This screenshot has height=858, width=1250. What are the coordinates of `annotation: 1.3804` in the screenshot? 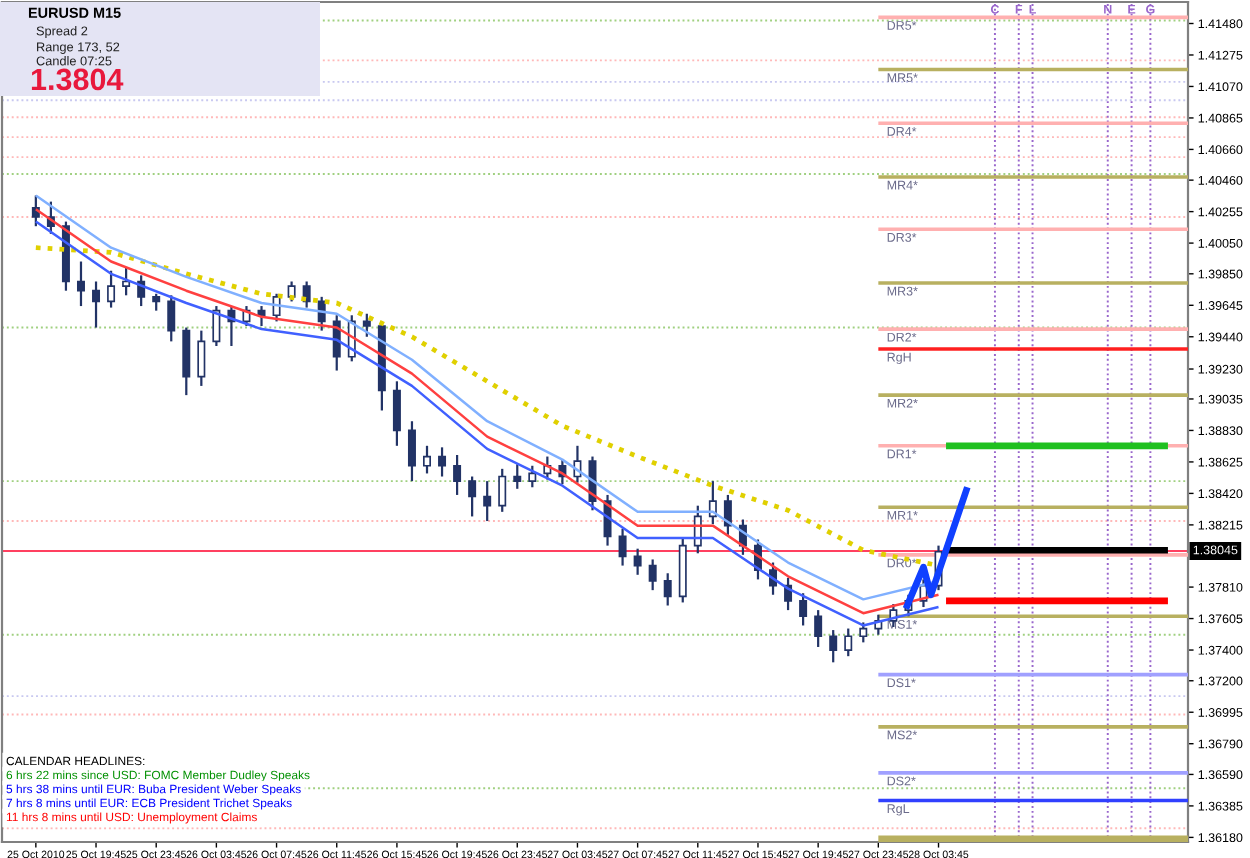 It's located at (77, 79).